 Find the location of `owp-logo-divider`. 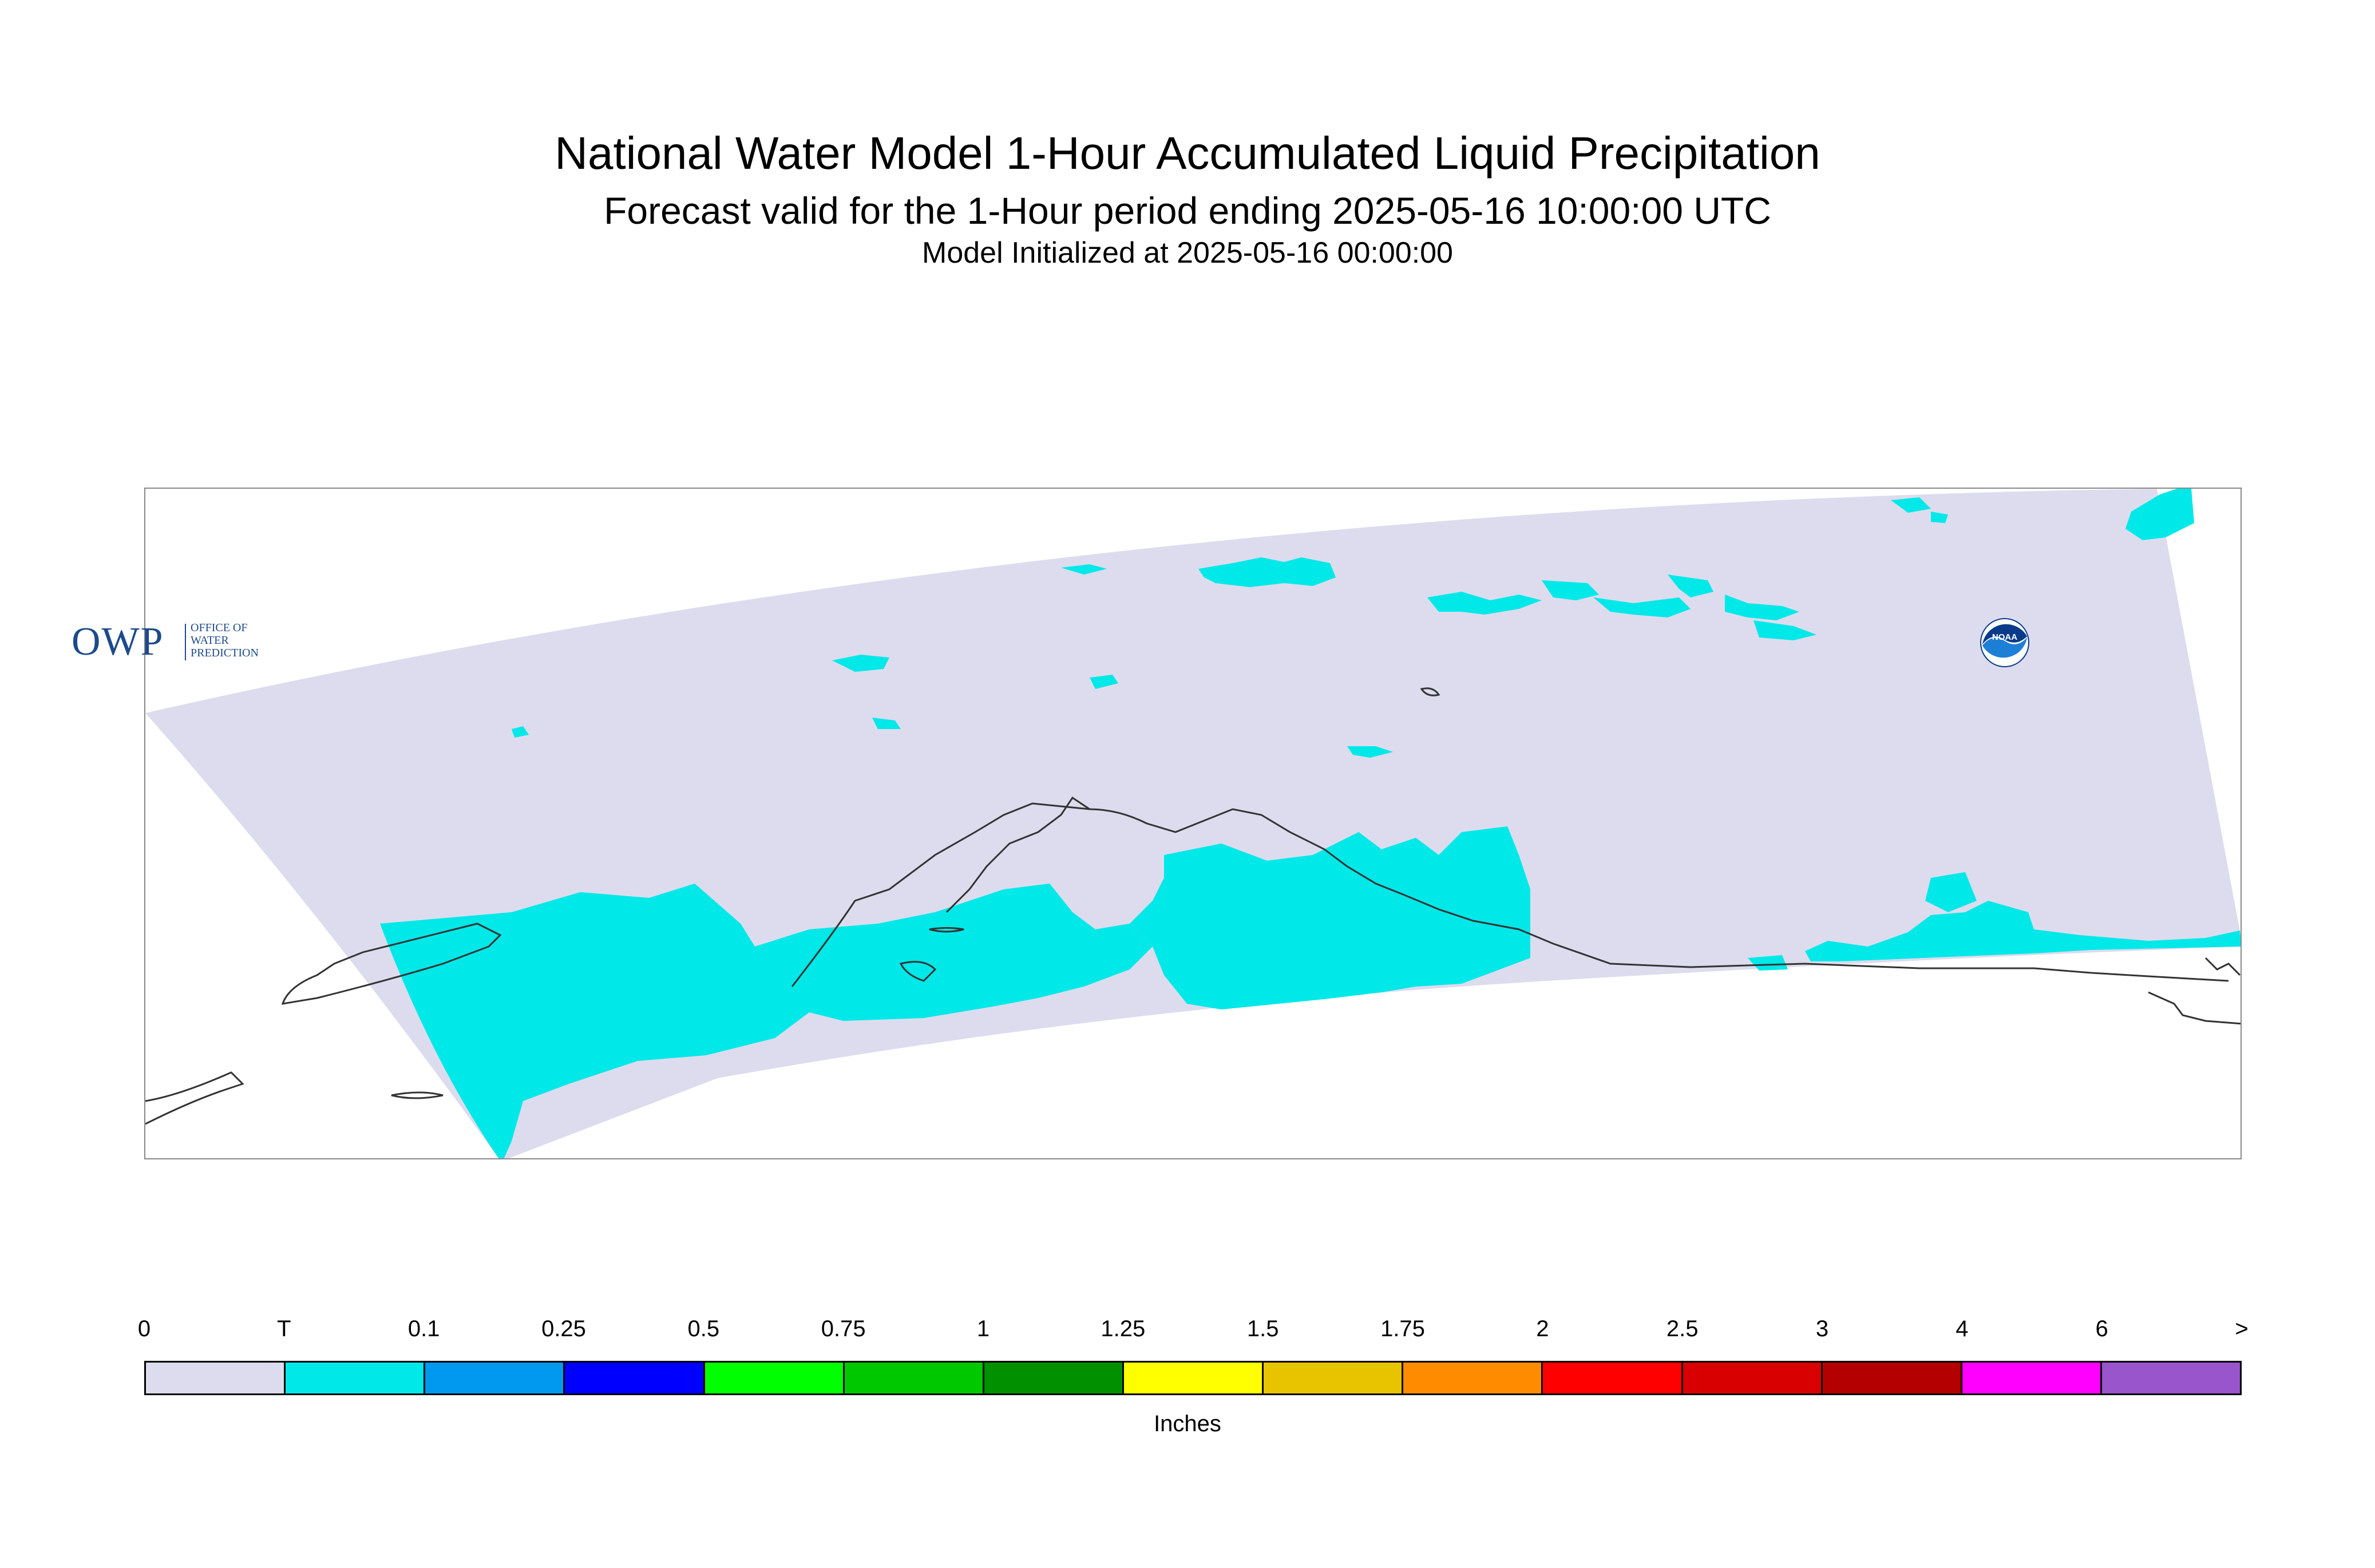

owp-logo-divider is located at coordinates (185, 642).